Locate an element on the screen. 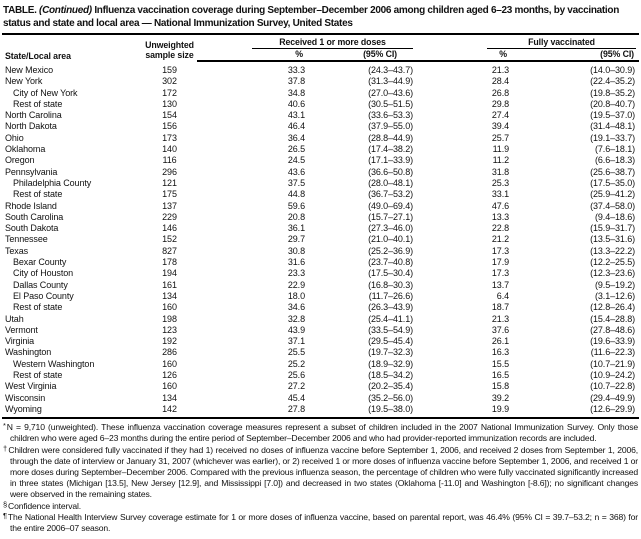 This screenshot has height=539, width=641. group-header-fully-vaccinated: Fully vaccinated is located at coordinates (526, 42).